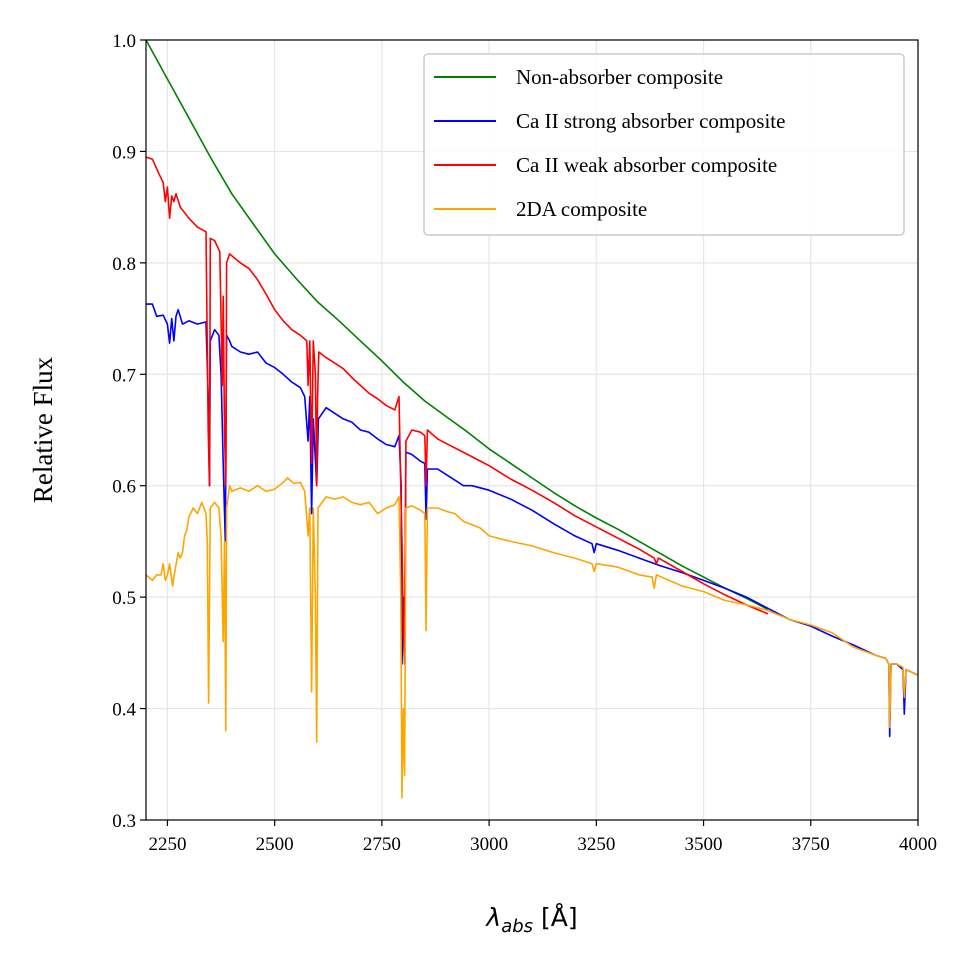 This screenshot has width=976, height=967. What do you see at coordinates (489, 844) in the screenshot?
I see `x-tick-label: 3000` at bounding box center [489, 844].